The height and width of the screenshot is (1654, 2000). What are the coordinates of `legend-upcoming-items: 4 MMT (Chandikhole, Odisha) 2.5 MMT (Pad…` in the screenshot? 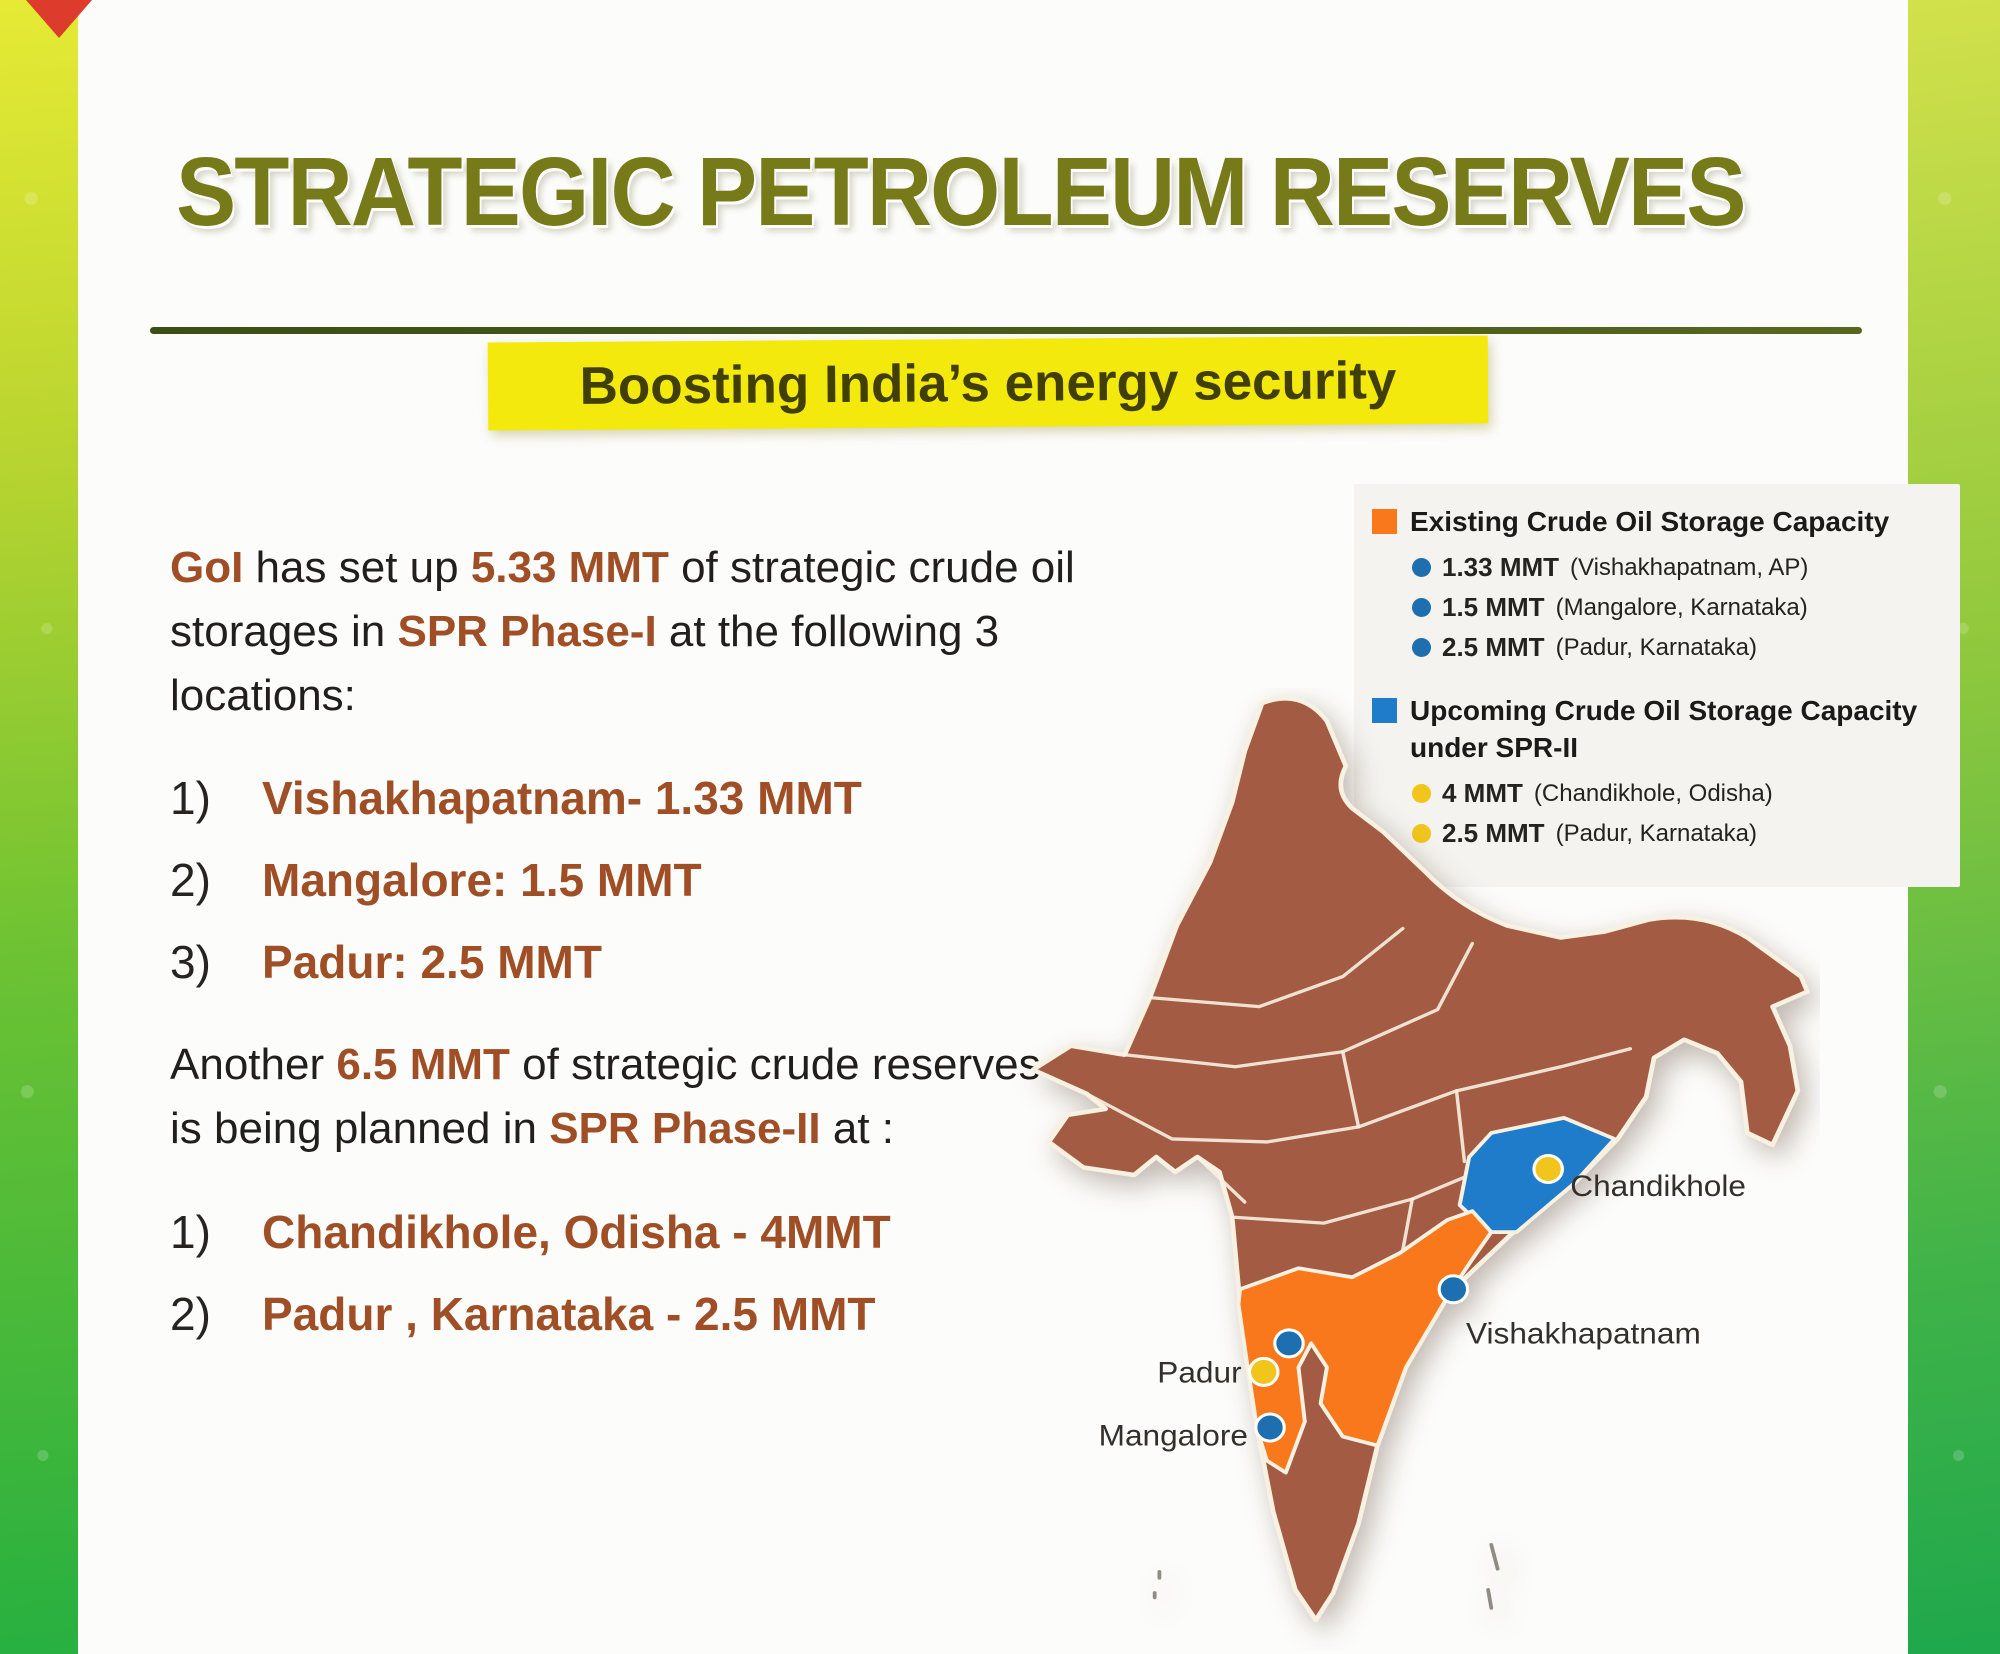 It's located at (1679, 813).